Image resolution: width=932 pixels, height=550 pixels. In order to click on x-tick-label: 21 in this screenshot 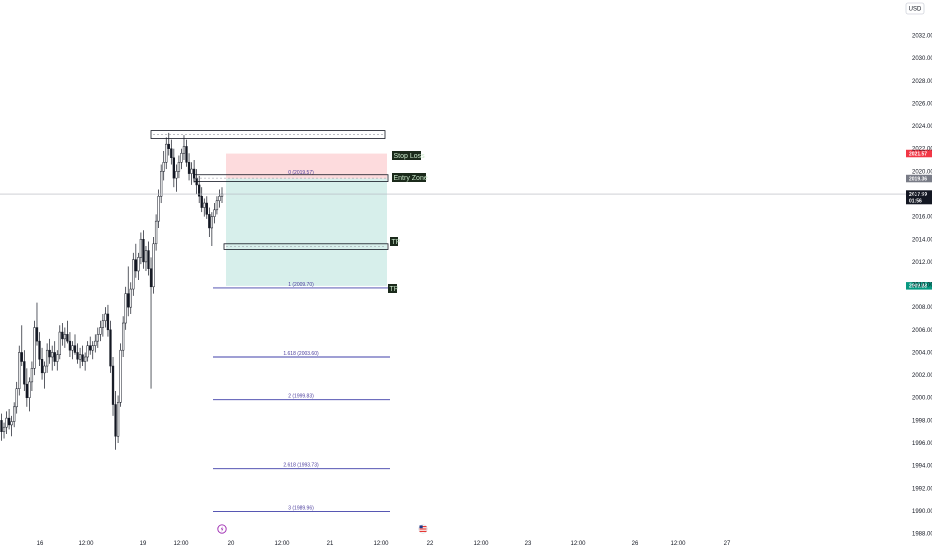, I will do `click(330, 544)`.